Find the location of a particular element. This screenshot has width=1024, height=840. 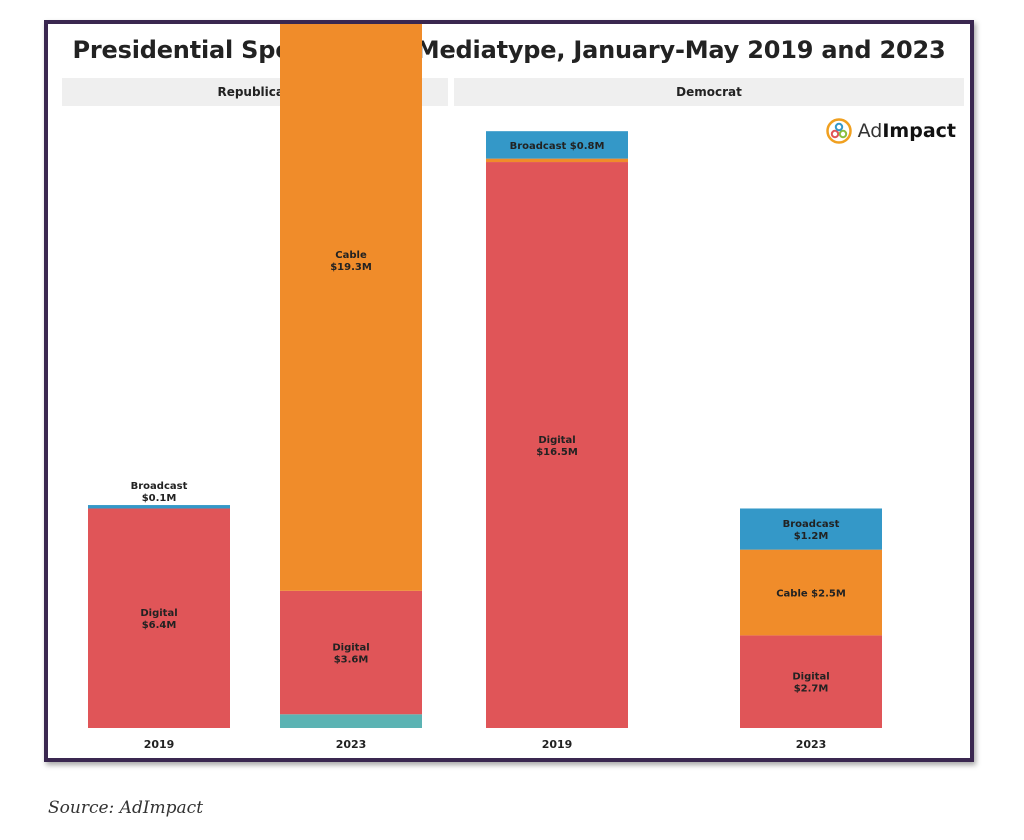

bar-segment-democrat-2019-cable is located at coordinates (557, 160).